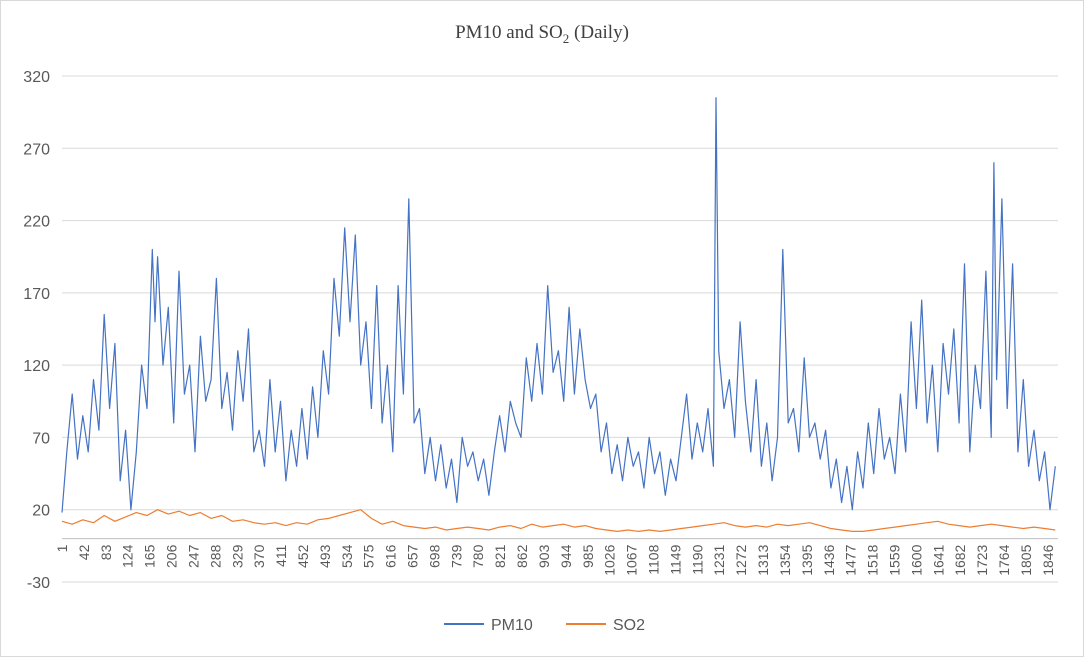 This screenshot has width=1084, height=657. I want to click on x-tick-label: 206, so click(172, 556).